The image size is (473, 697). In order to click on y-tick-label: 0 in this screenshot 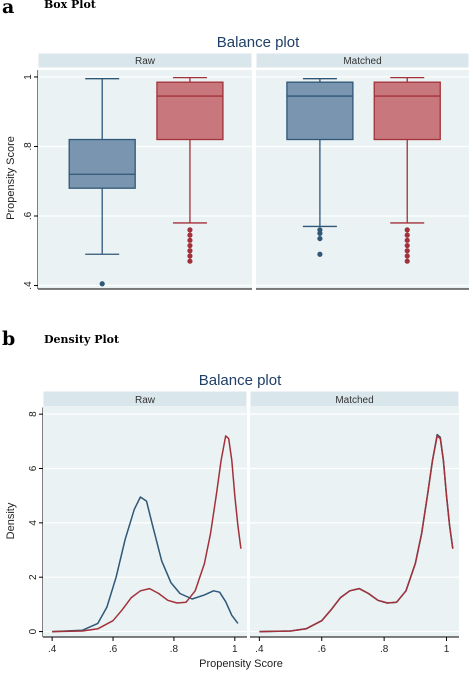, I will do `click(33, 631)`.